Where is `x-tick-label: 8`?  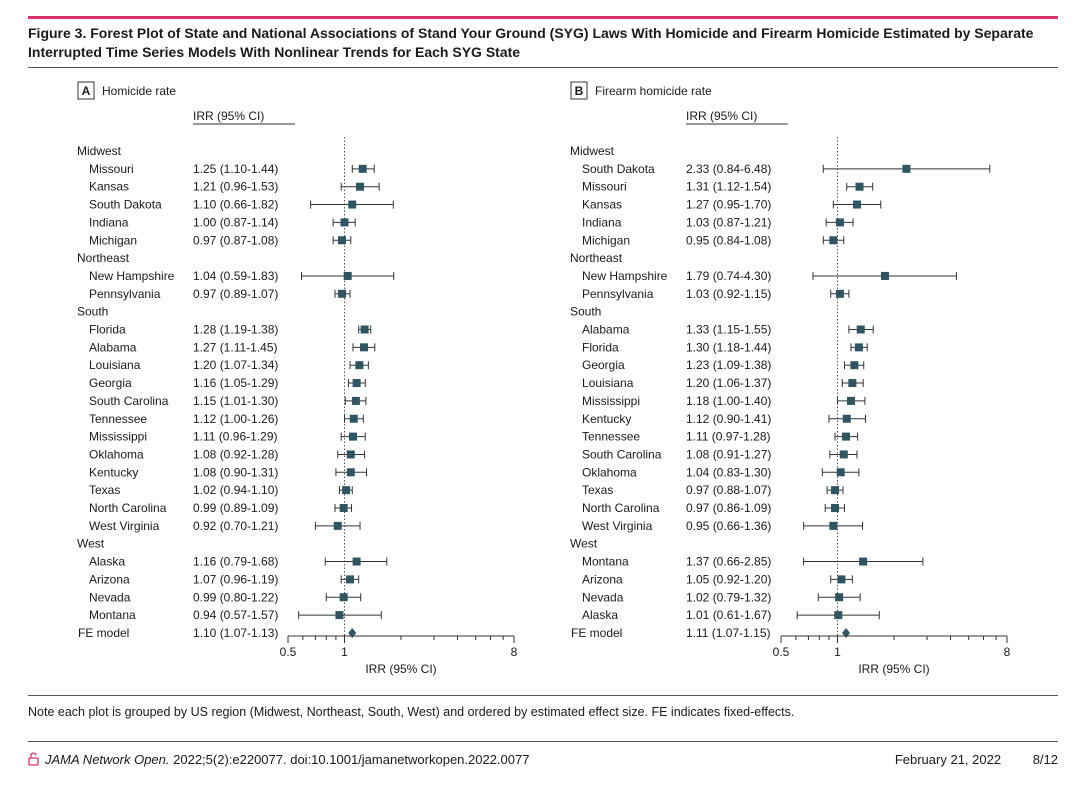
x-tick-label: 8 is located at coordinates (514, 652).